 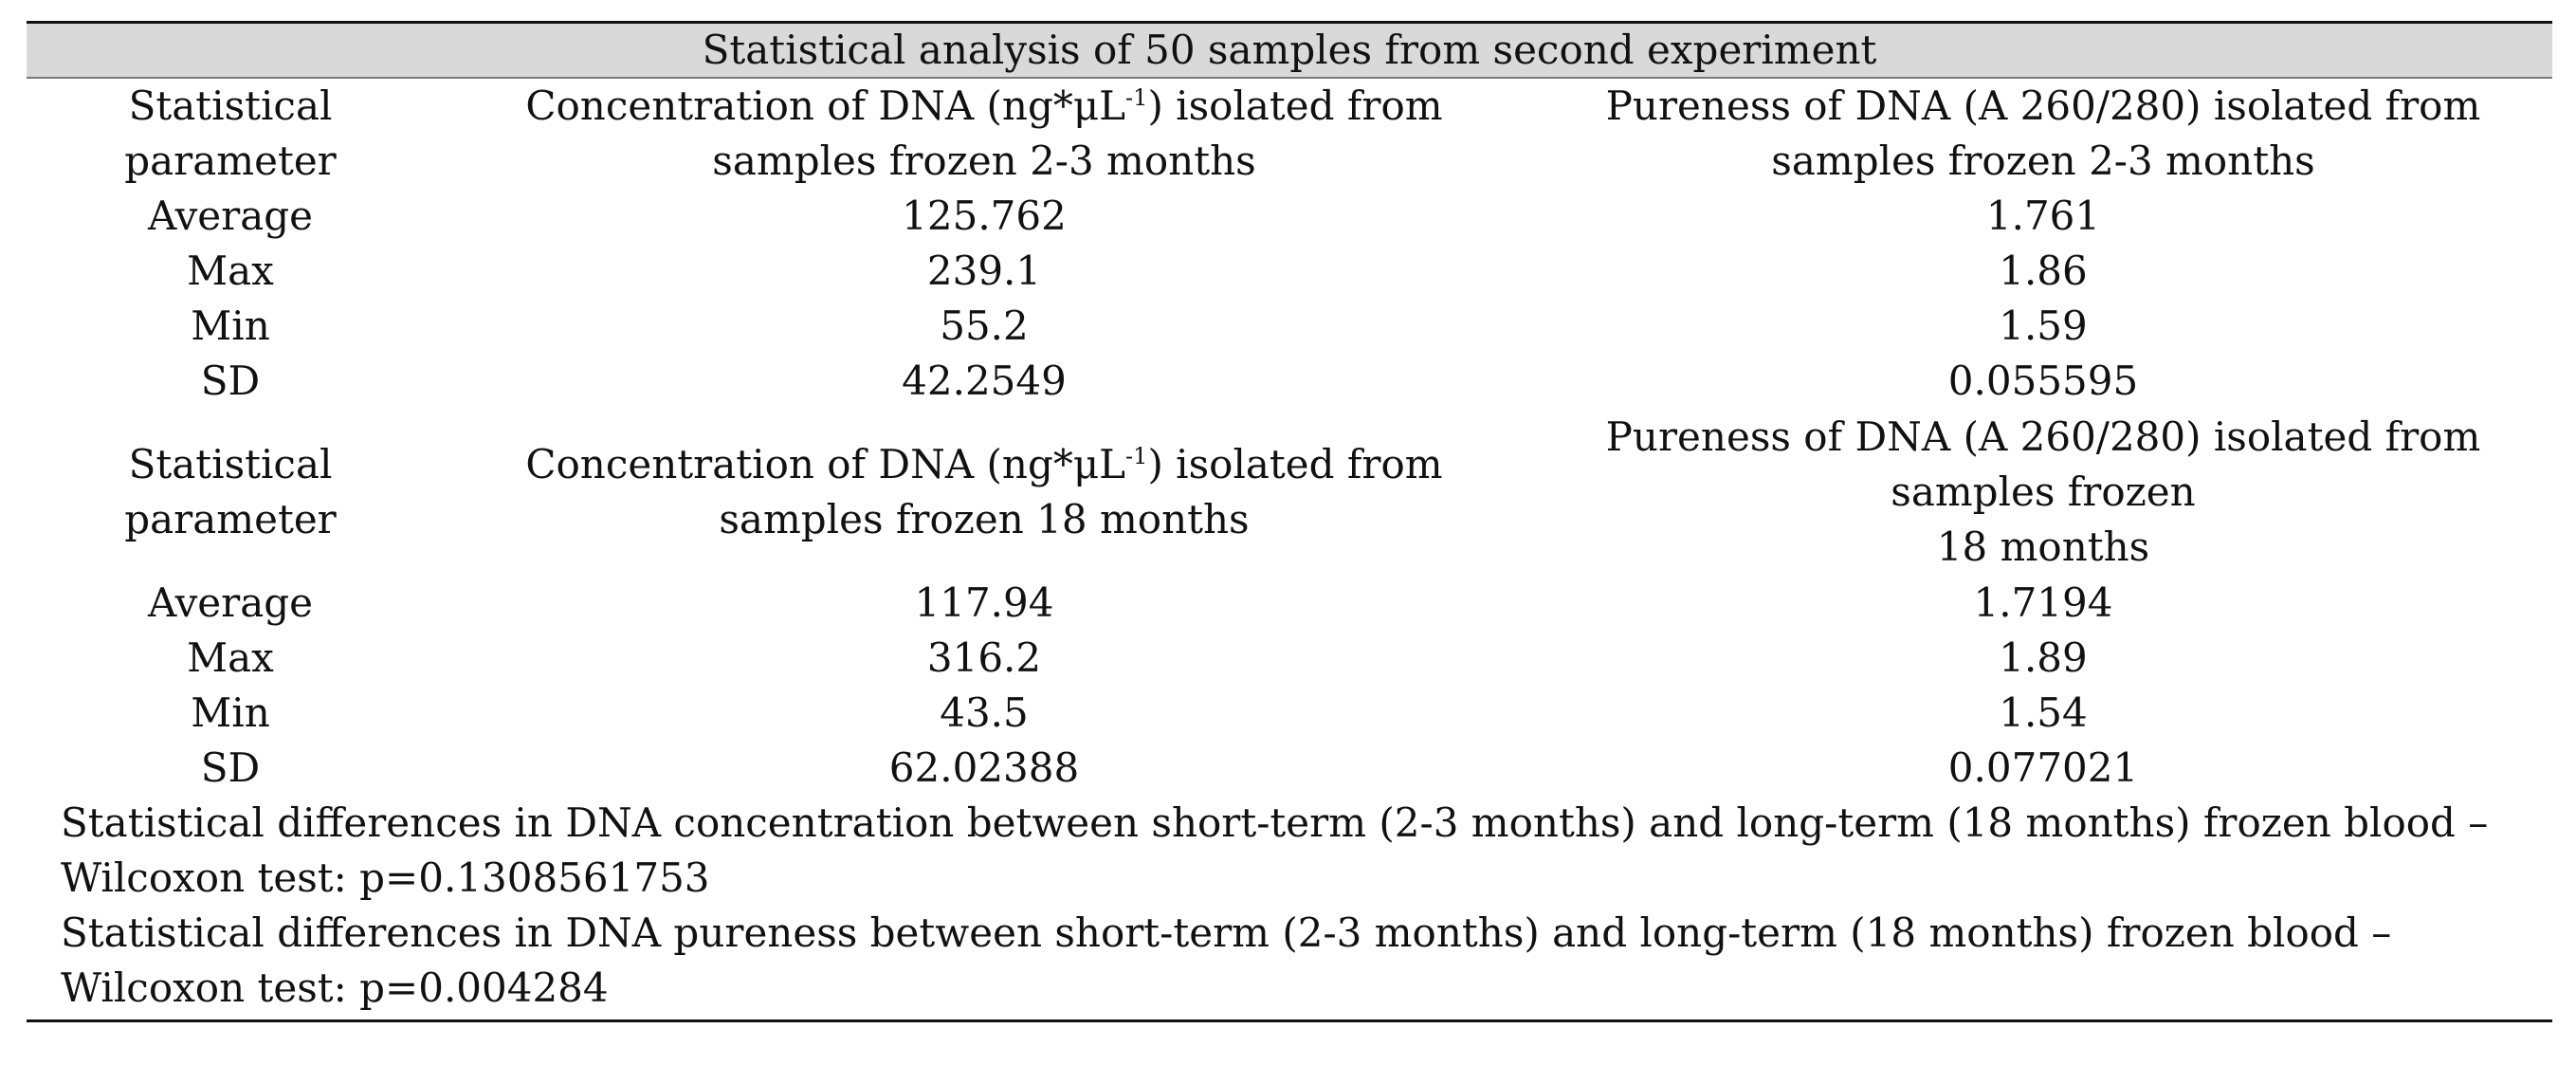 What do you see at coordinates (2043, 657) in the screenshot?
I see `pureness-cell: 1.89` at bounding box center [2043, 657].